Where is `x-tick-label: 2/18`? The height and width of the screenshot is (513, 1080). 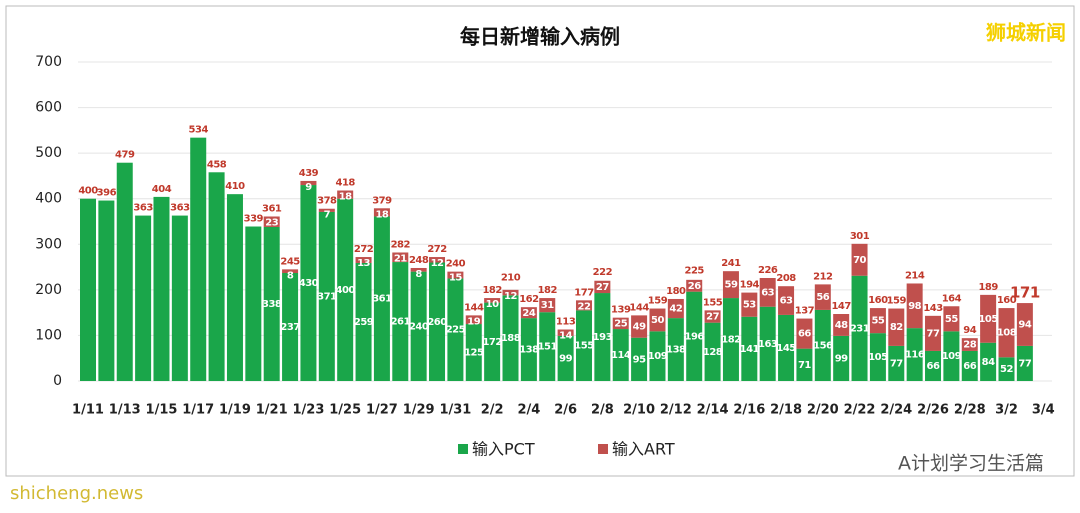 x-tick-label: 2/18 is located at coordinates (786, 410).